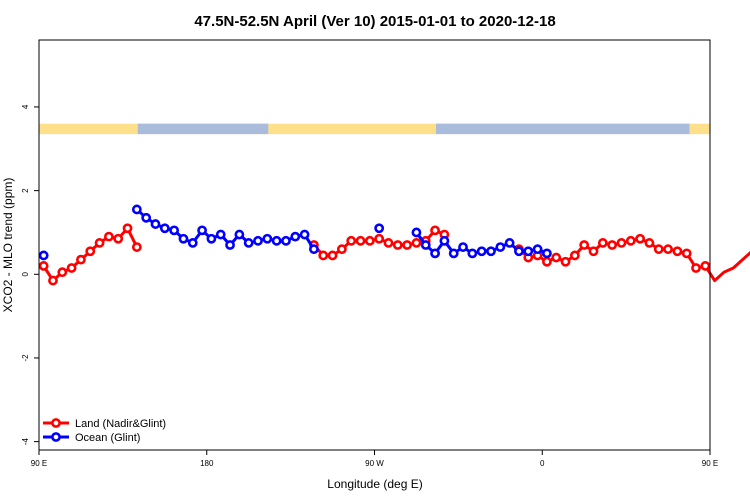 This screenshot has height=500, width=750. Describe the element at coordinates (374, 484) in the screenshot. I see `x-axis-label: Longitude (deg E)` at that location.